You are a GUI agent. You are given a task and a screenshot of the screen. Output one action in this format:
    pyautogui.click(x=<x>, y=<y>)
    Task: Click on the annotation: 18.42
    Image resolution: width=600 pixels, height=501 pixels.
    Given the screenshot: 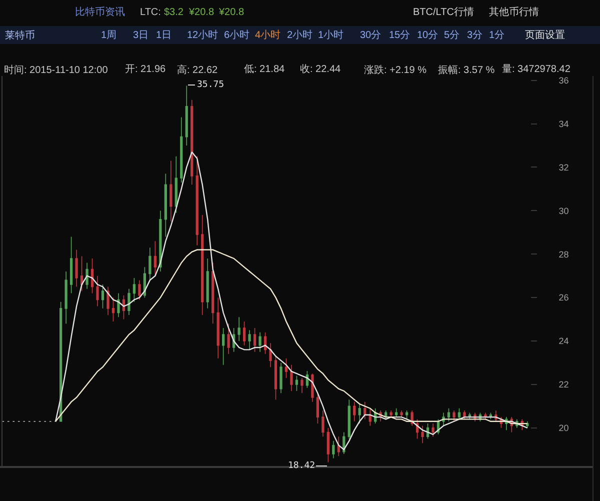 What is the action you would take?
    pyautogui.click(x=302, y=466)
    